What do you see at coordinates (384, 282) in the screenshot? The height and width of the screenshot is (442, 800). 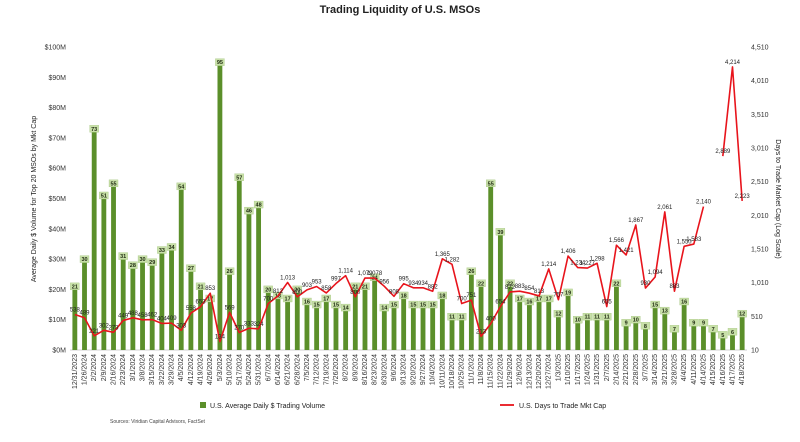 I see `line-label: 956` at bounding box center [384, 282].